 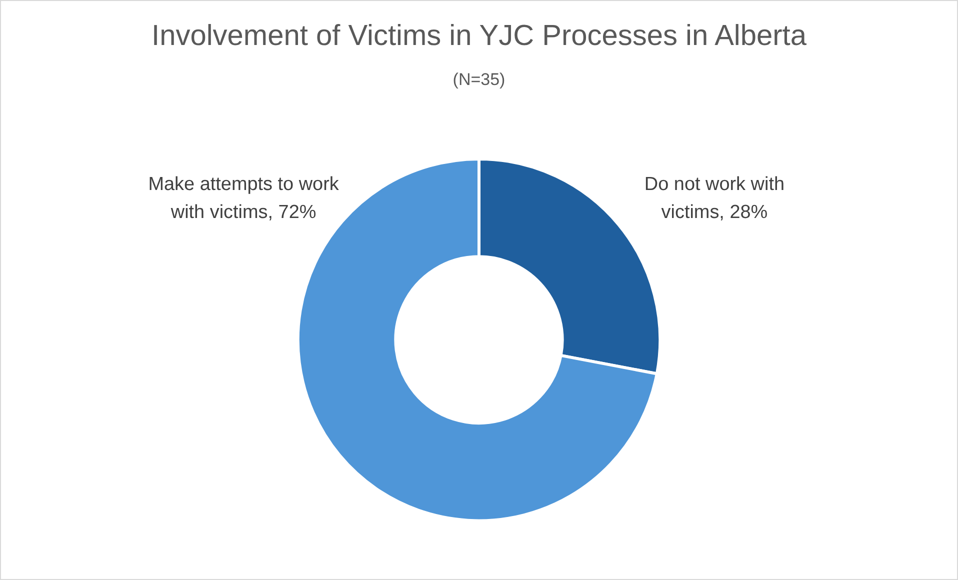 What do you see at coordinates (479, 36) in the screenshot?
I see `chart-title: Involvement of Victims in YJC Processes in Alberta` at bounding box center [479, 36].